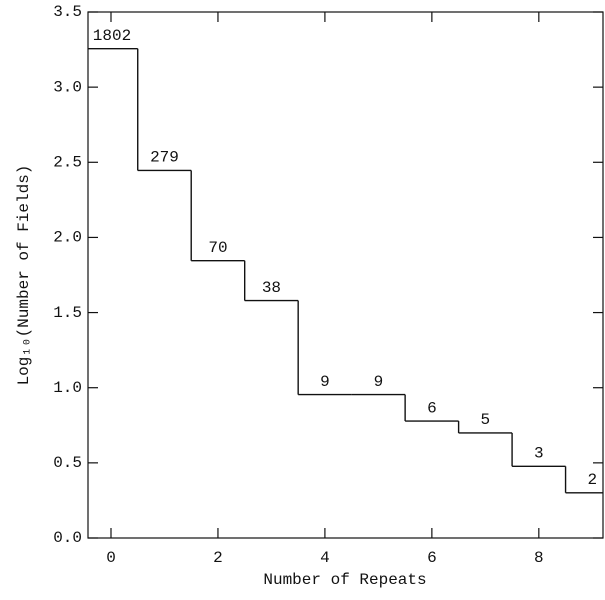 This screenshot has width=605, height=600. What do you see at coordinates (67, 538) in the screenshot?
I see `y-tick-label: 0.0` at bounding box center [67, 538].